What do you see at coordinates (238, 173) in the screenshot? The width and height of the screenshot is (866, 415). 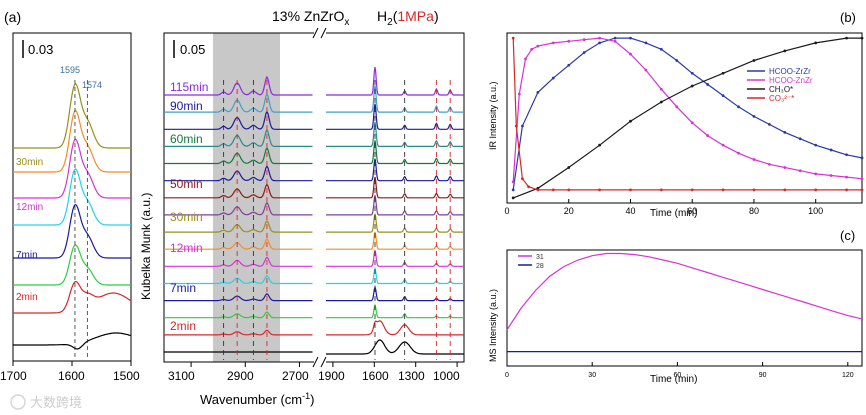 I see `main-spectrum-55min-high` at bounding box center [238, 173].